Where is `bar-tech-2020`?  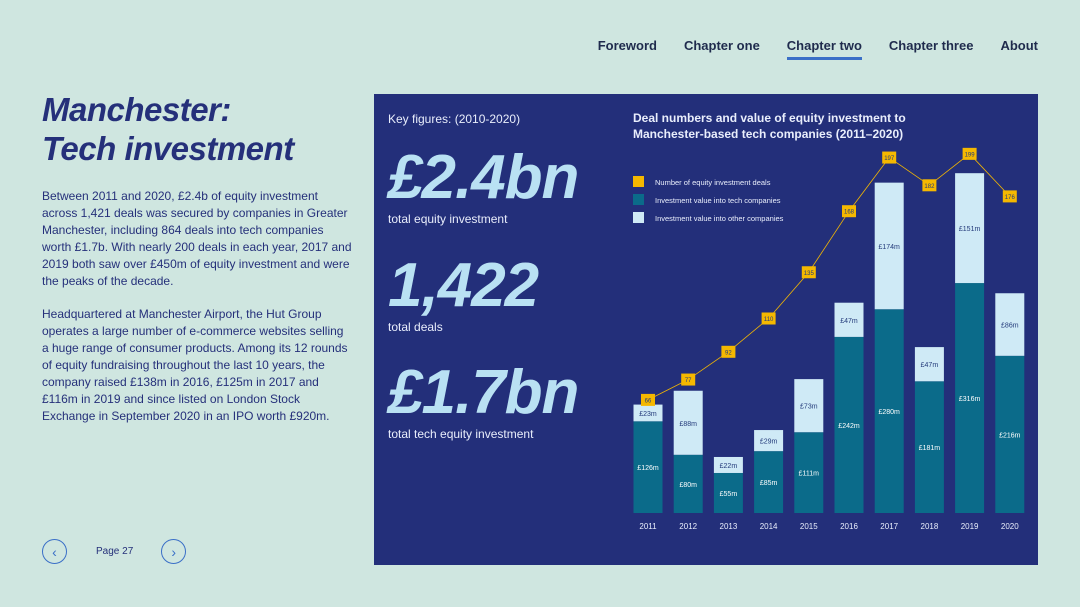
bar-tech-2020 is located at coordinates (1010, 434).